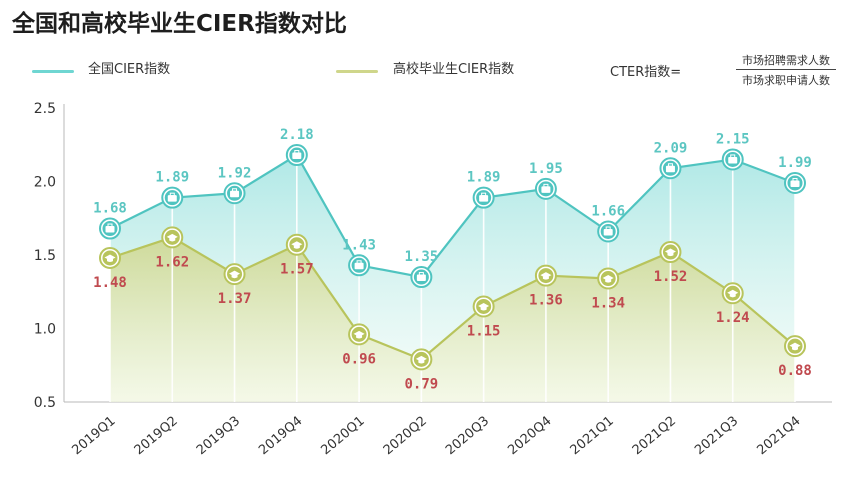  What do you see at coordinates (45, 330) in the screenshot?
I see `y-tick-label: 1.0` at bounding box center [45, 330].